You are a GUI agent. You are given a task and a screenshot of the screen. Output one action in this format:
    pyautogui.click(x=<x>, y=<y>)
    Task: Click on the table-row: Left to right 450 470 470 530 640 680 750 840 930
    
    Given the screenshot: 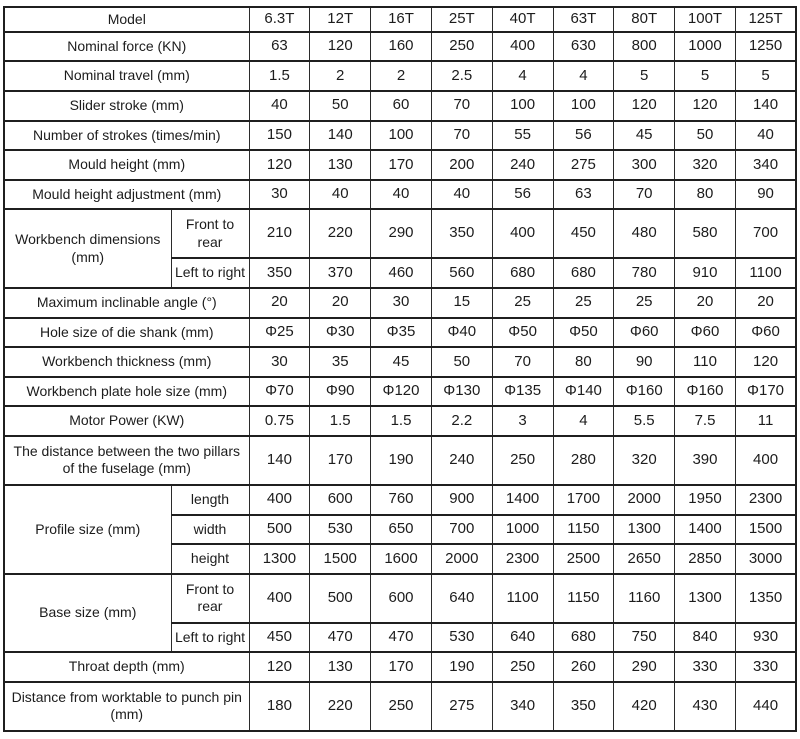 What is the action you would take?
    pyautogui.click(x=400, y=637)
    